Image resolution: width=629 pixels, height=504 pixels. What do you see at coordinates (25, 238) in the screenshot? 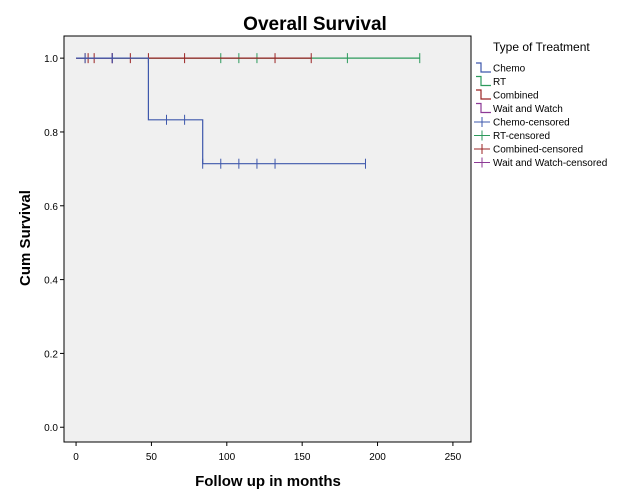
I see `y-axis-label: Cum Survival` at bounding box center [25, 238].